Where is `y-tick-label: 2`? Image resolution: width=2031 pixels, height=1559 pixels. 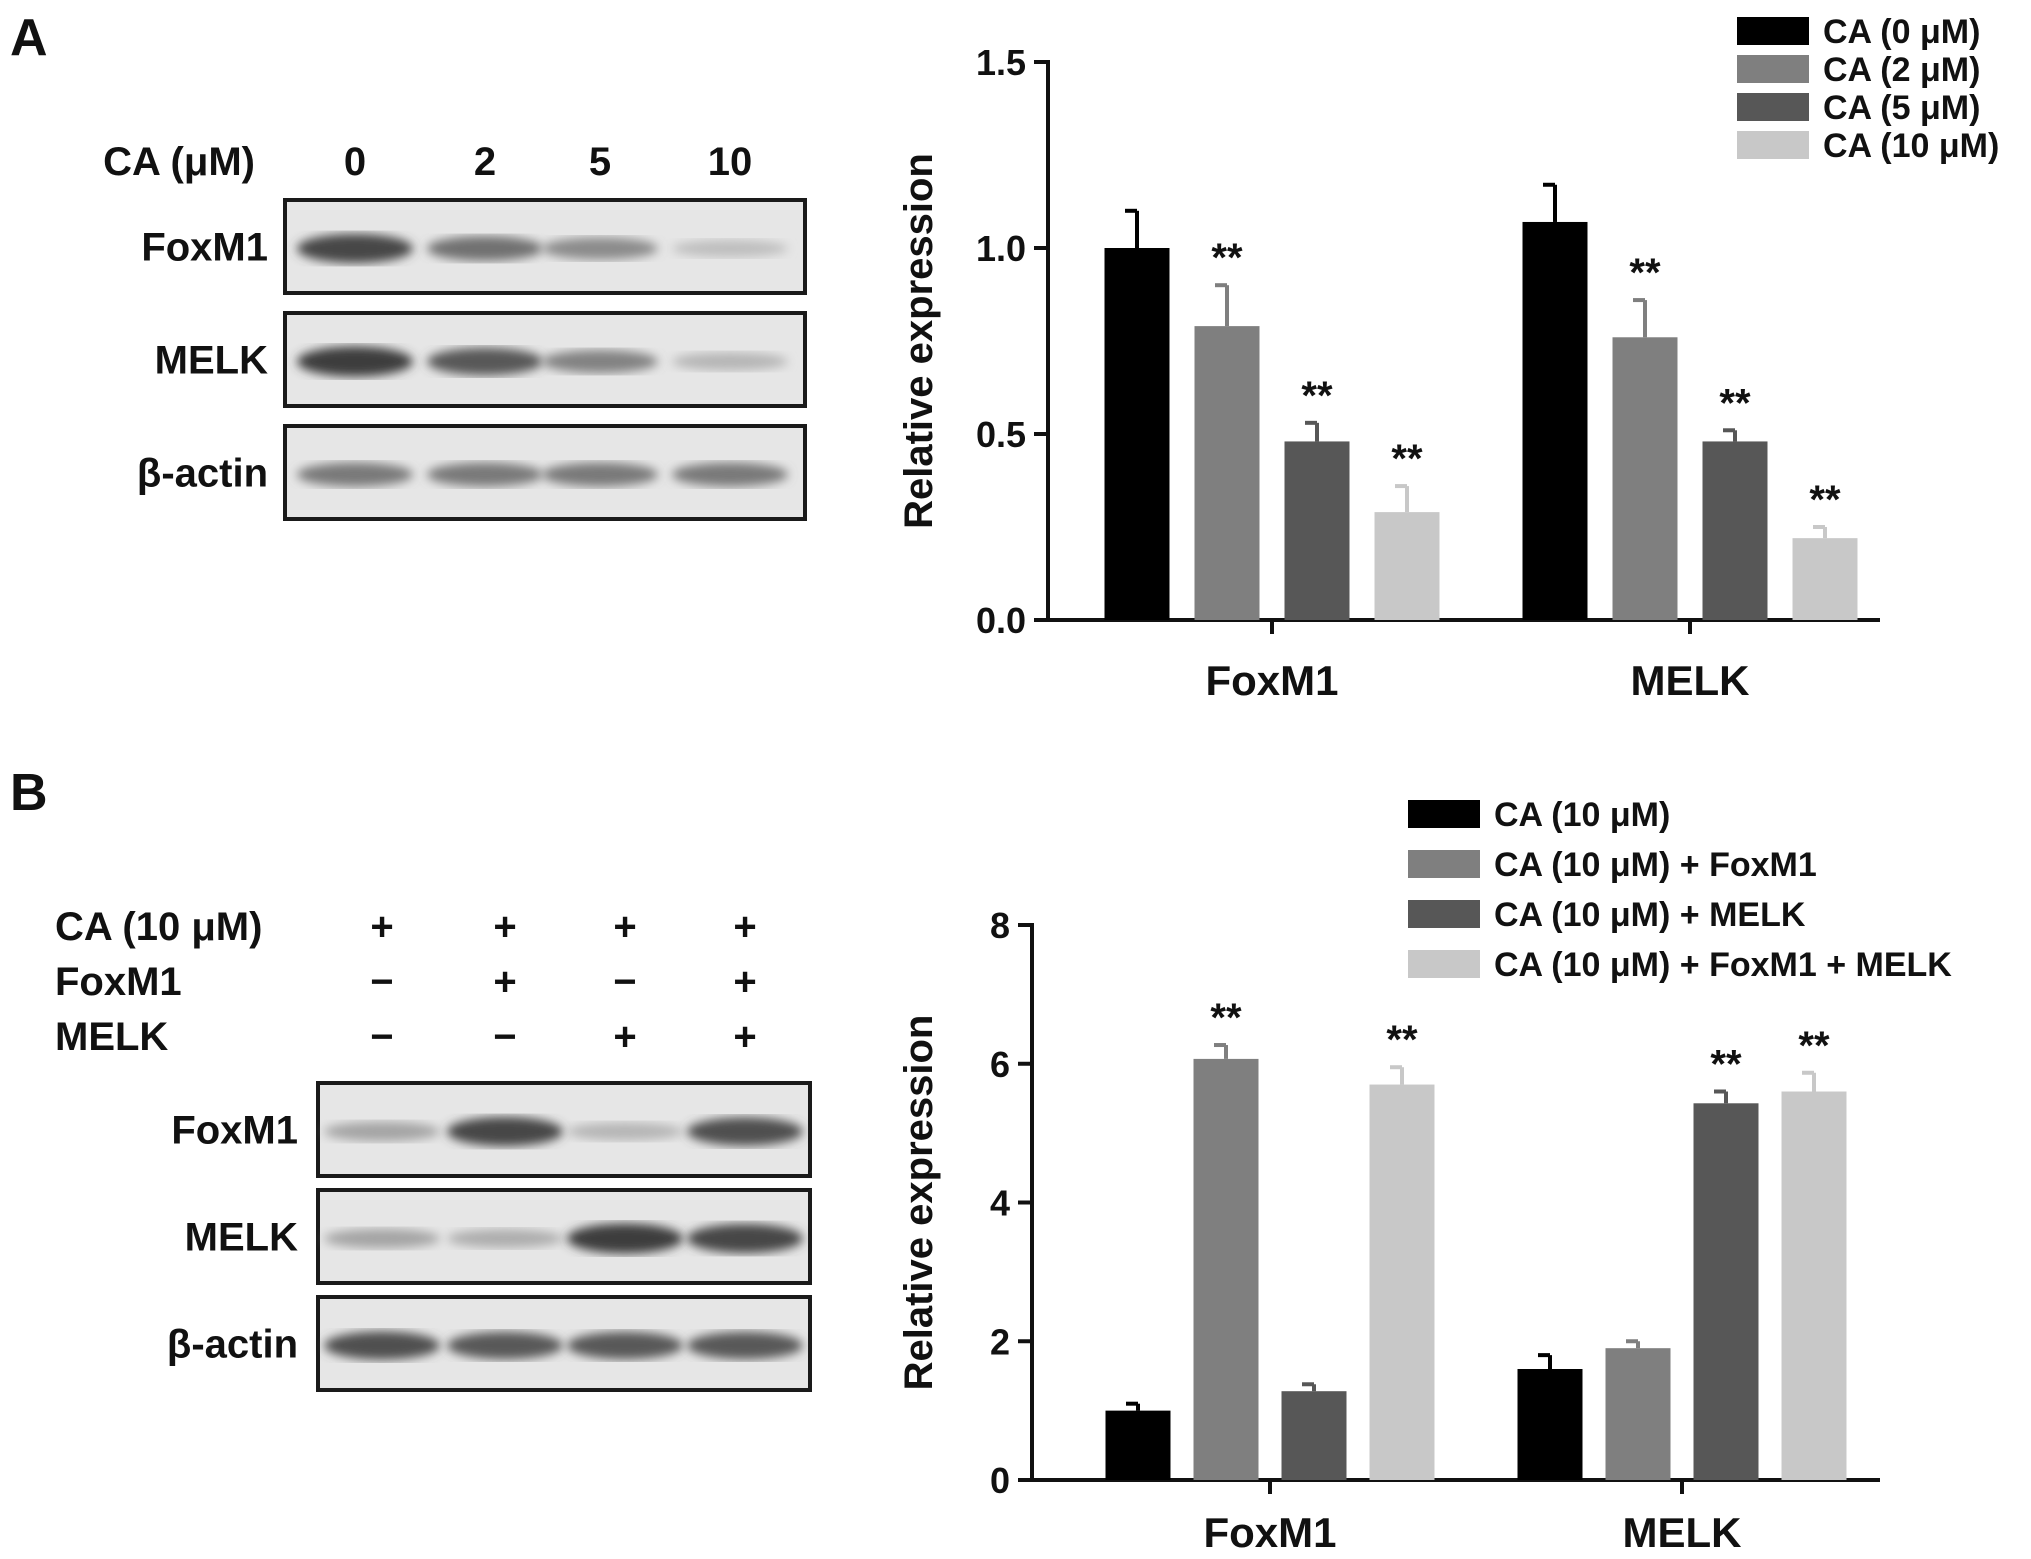 y-tick-label: 2 is located at coordinates (1000, 1341).